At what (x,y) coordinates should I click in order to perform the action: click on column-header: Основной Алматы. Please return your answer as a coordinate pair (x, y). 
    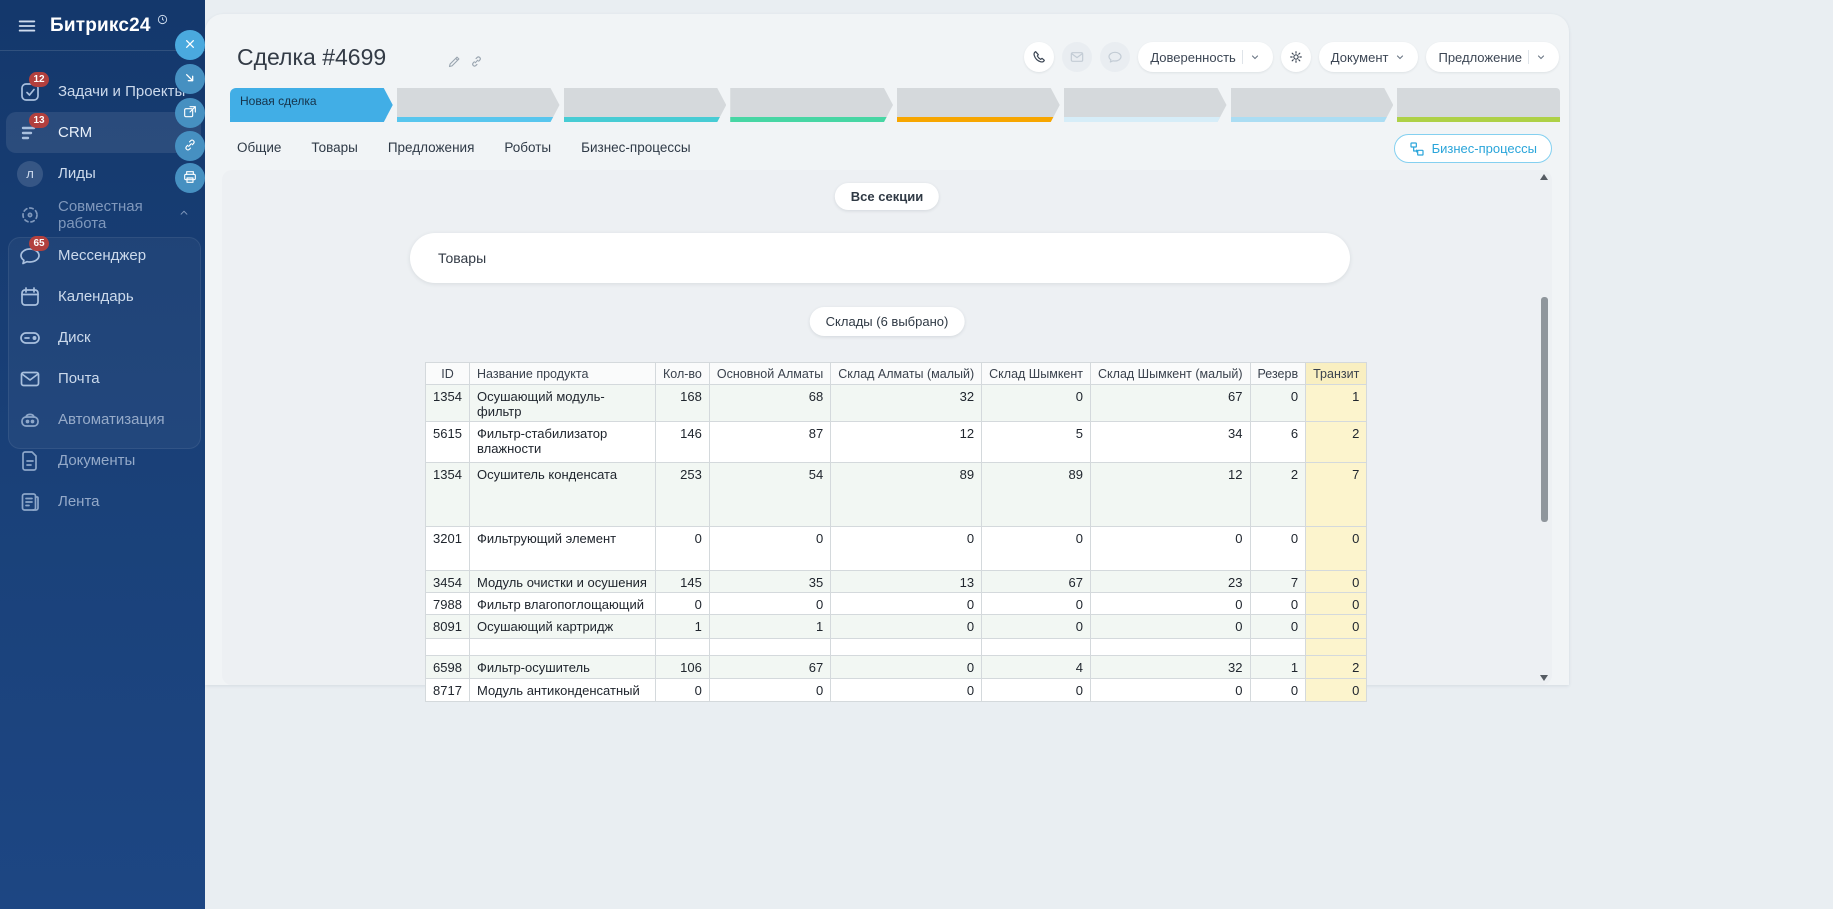
    Looking at the image, I should click on (770, 373).